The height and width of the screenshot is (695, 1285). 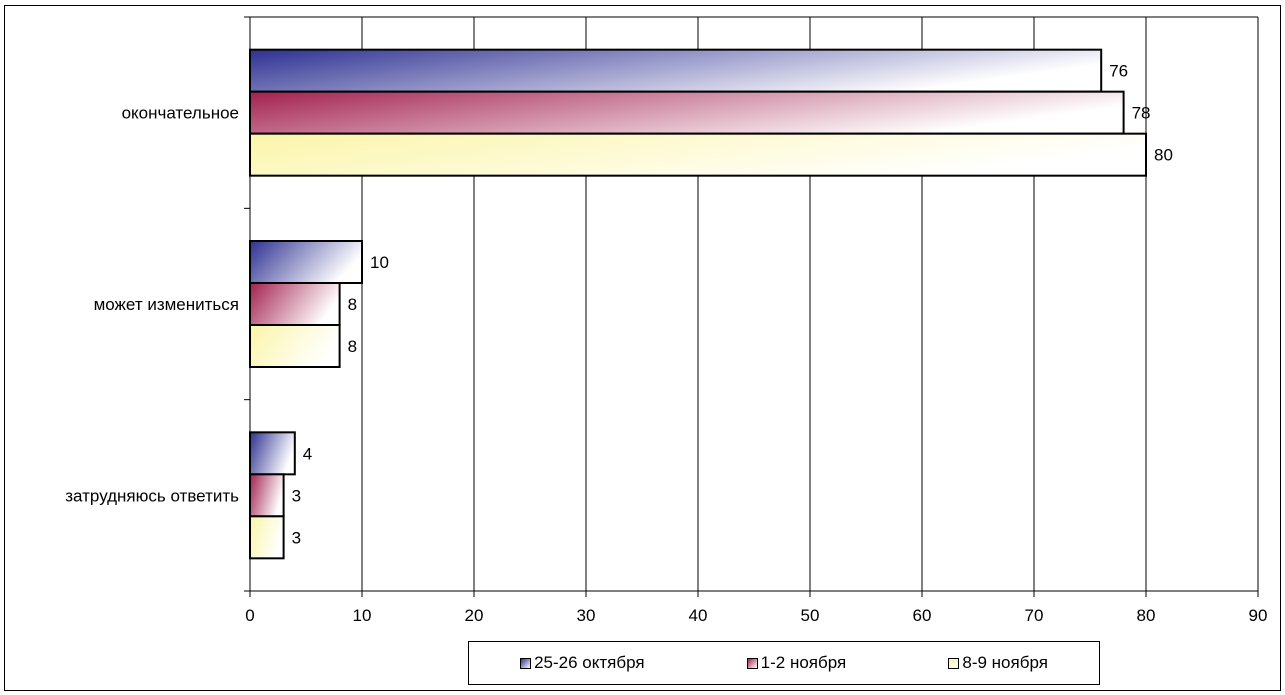 What do you see at coordinates (152, 495) in the screenshot?
I see `category-label-2: затрудняюсь ответить` at bounding box center [152, 495].